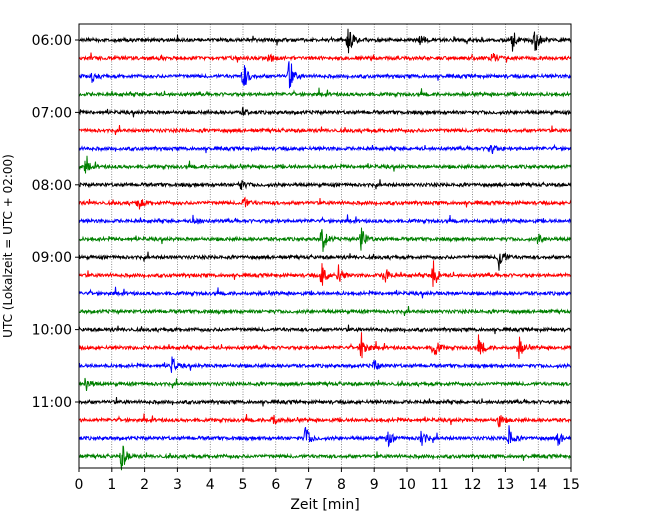 This screenshot has height=520, width=650. Describe the element at coordinates (79, 485) in the screenshot. I see `x-tick-label: 0` at that location.